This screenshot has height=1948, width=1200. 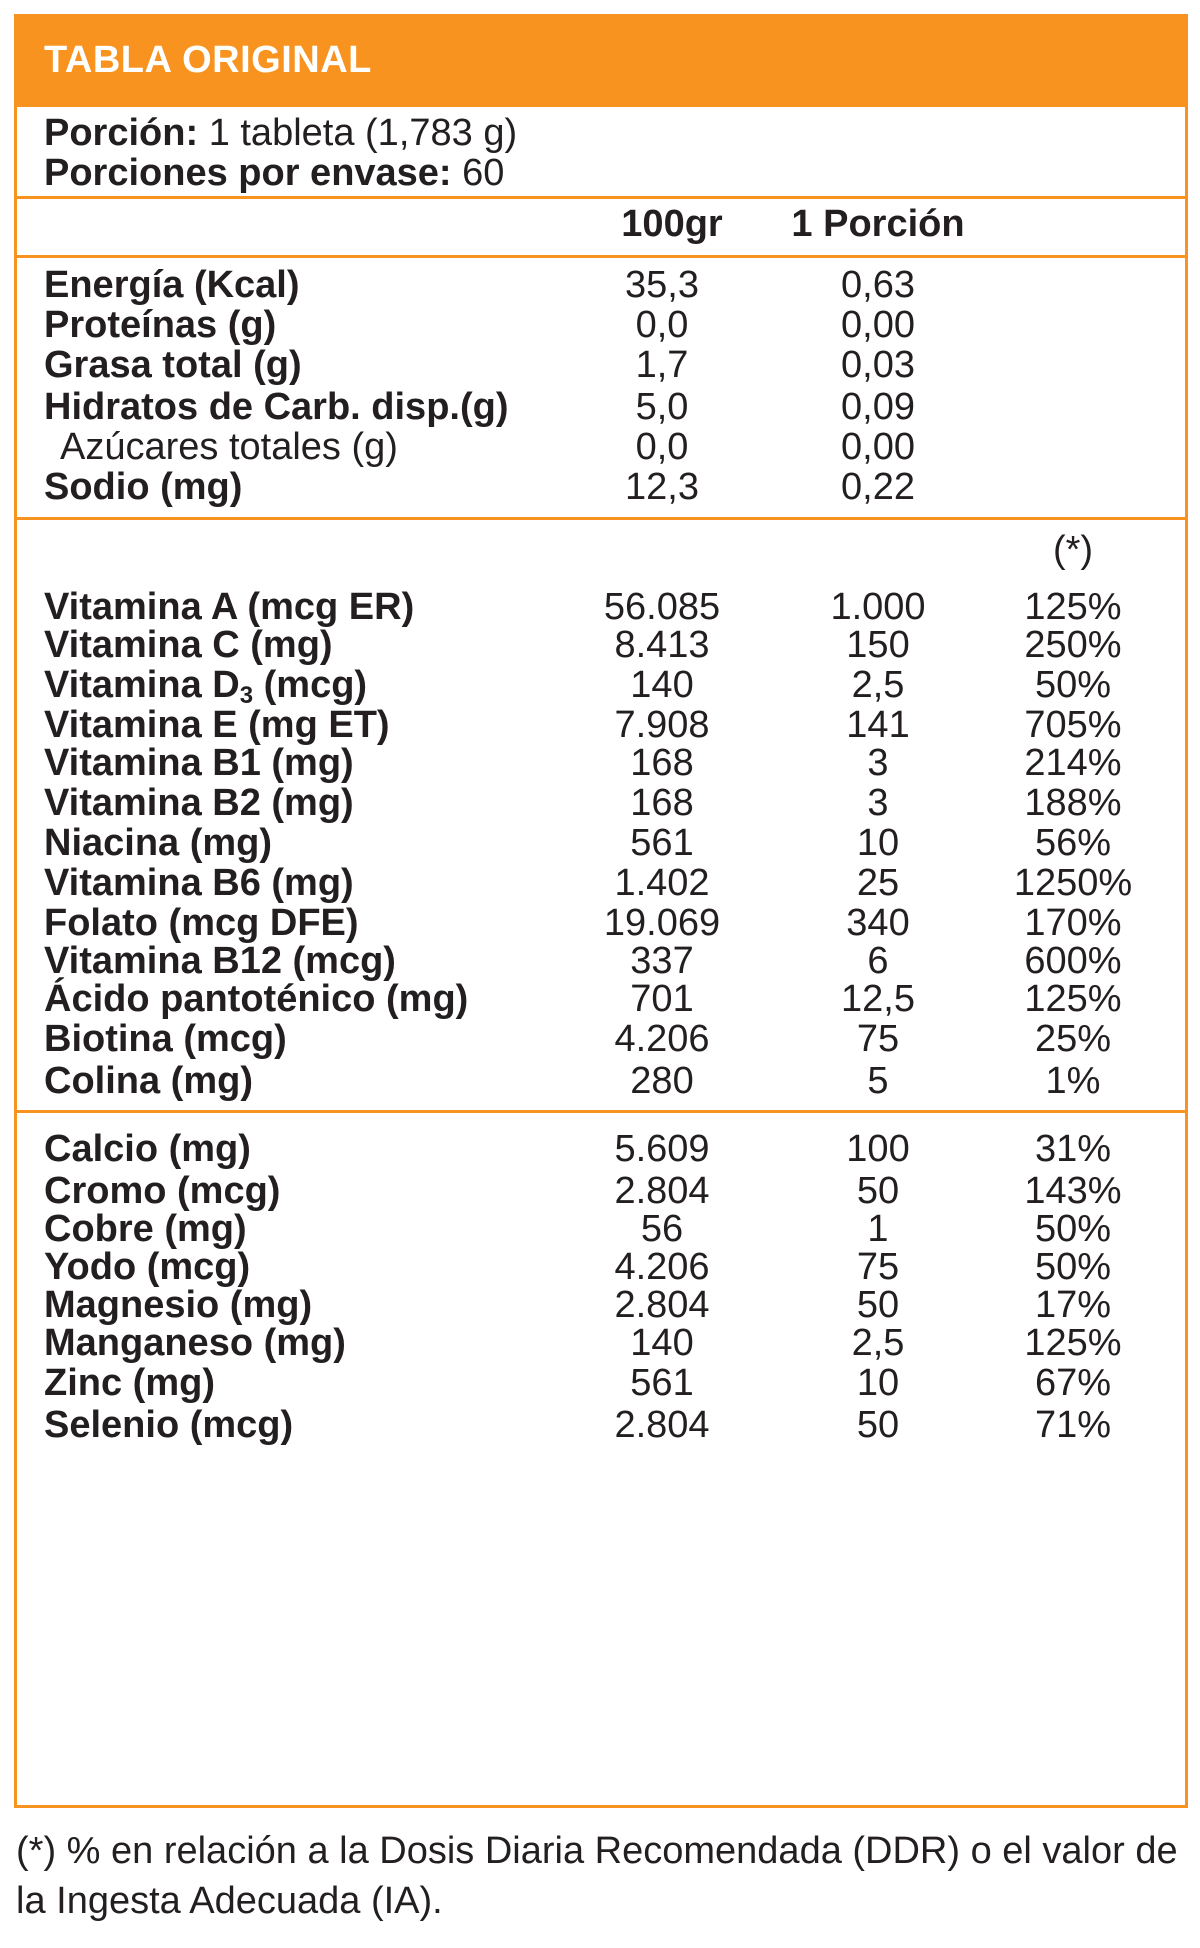 What do you see at coordinates (148, 1081) in the screenshot?
I see `nutrient-label: Colina (mg)` at bounding box center [148, 1081].